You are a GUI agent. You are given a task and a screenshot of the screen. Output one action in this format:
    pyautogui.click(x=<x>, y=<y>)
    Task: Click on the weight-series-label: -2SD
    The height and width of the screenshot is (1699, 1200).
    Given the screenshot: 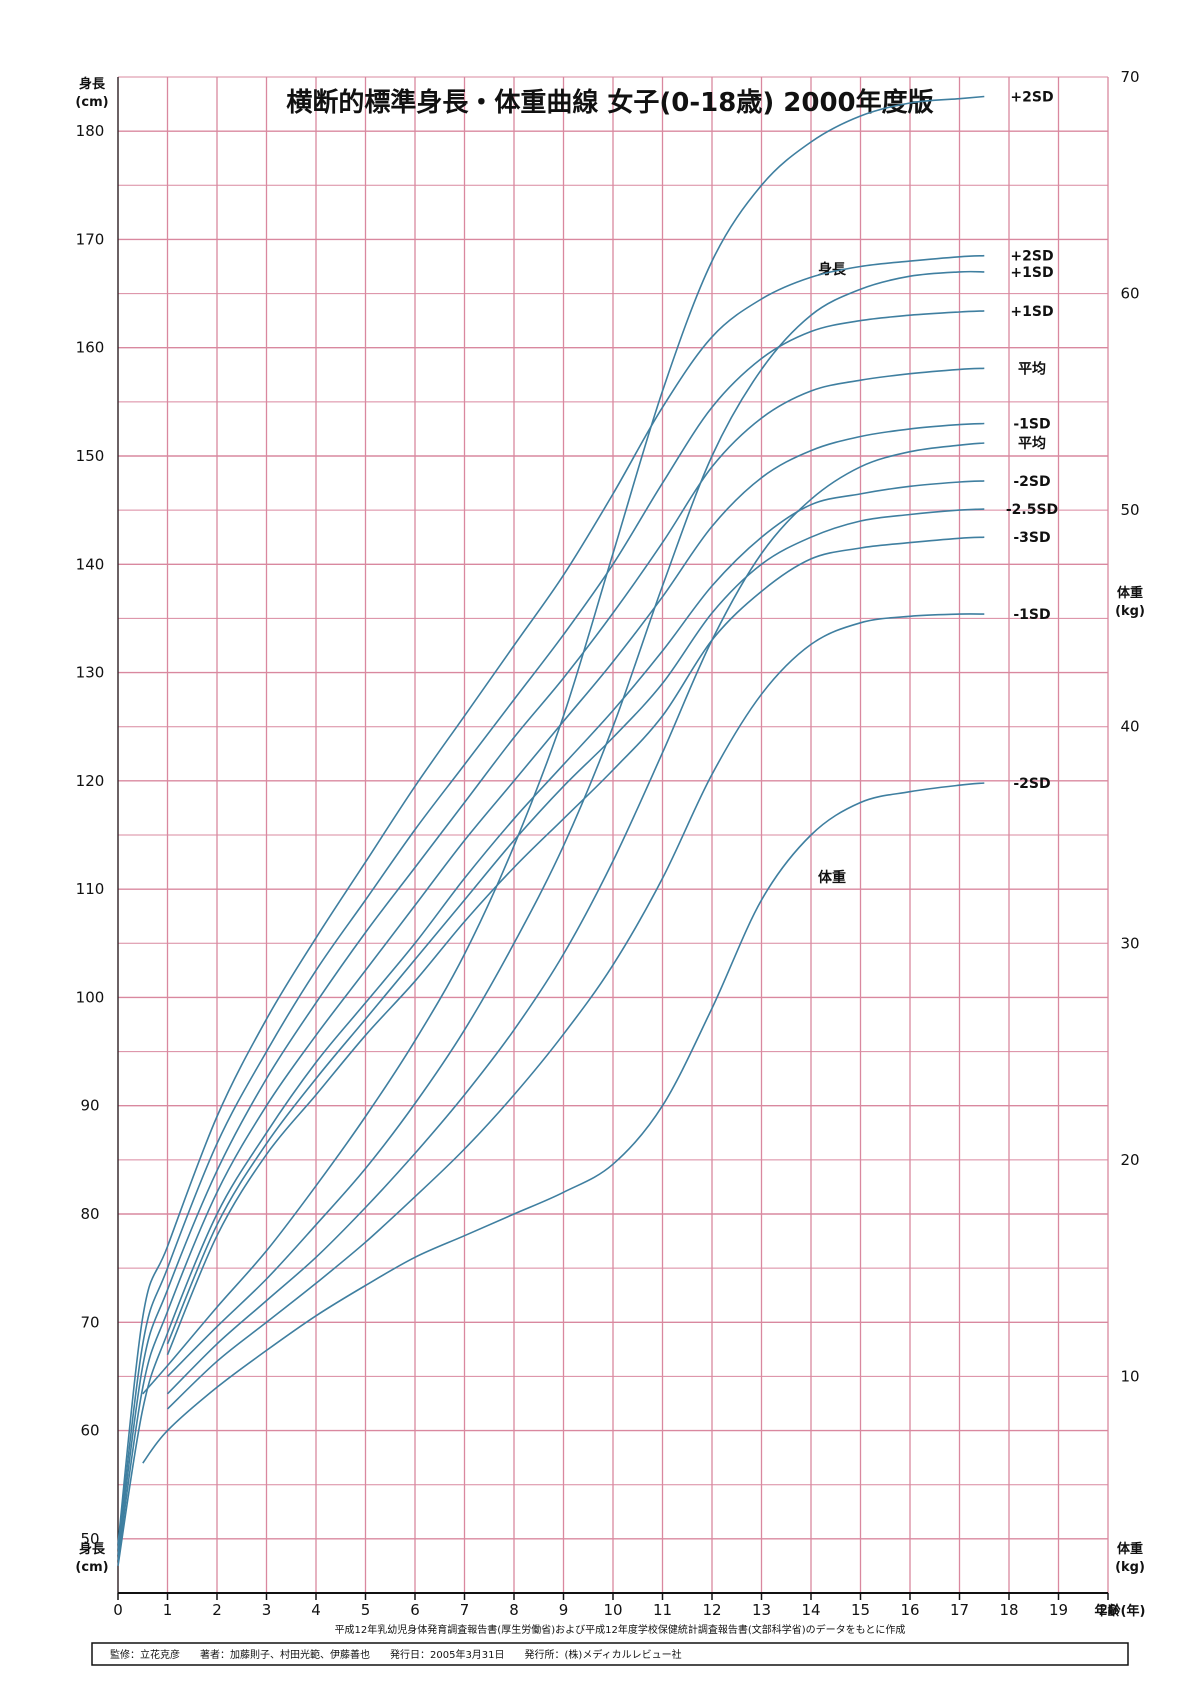 What is the action you would take?
    pyautogui.click(x=1031, y=784)
    